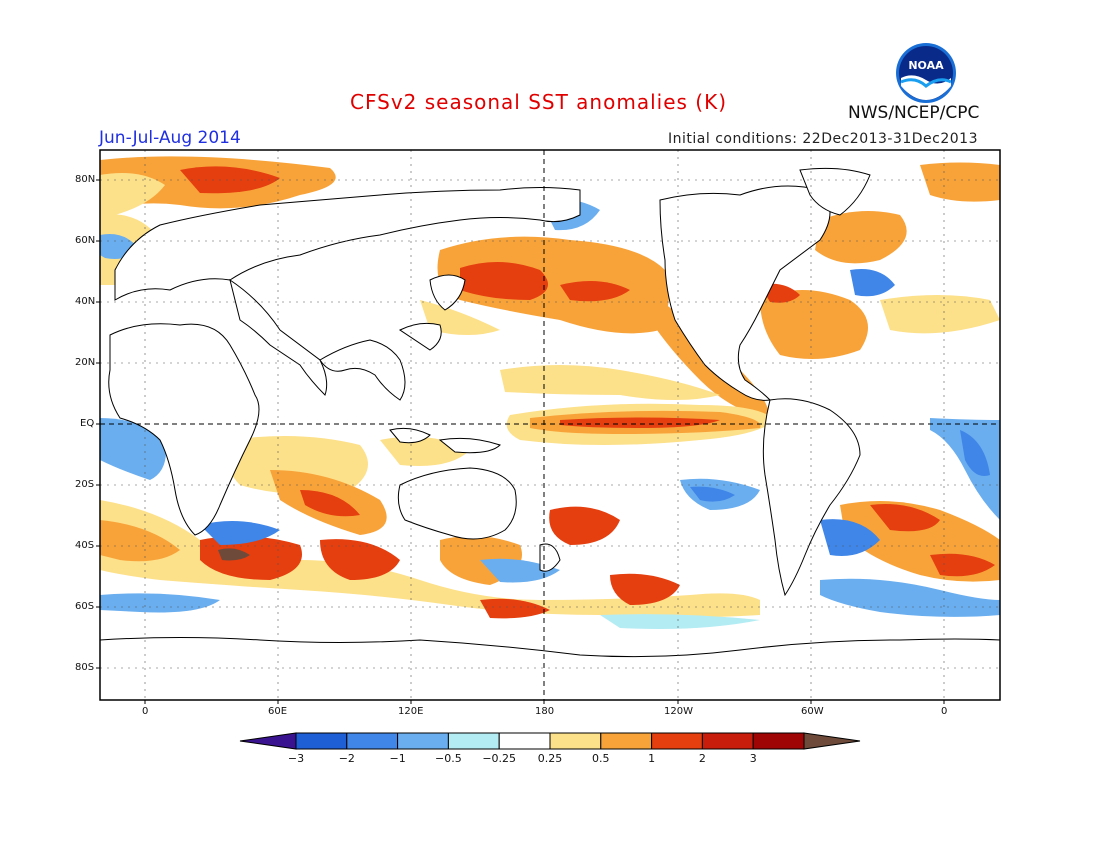 This screenshot has width=1100, height=850. Describe the element at coordinates (812, 711) in the screenshot. I see `lon-label: 60W` at that location.